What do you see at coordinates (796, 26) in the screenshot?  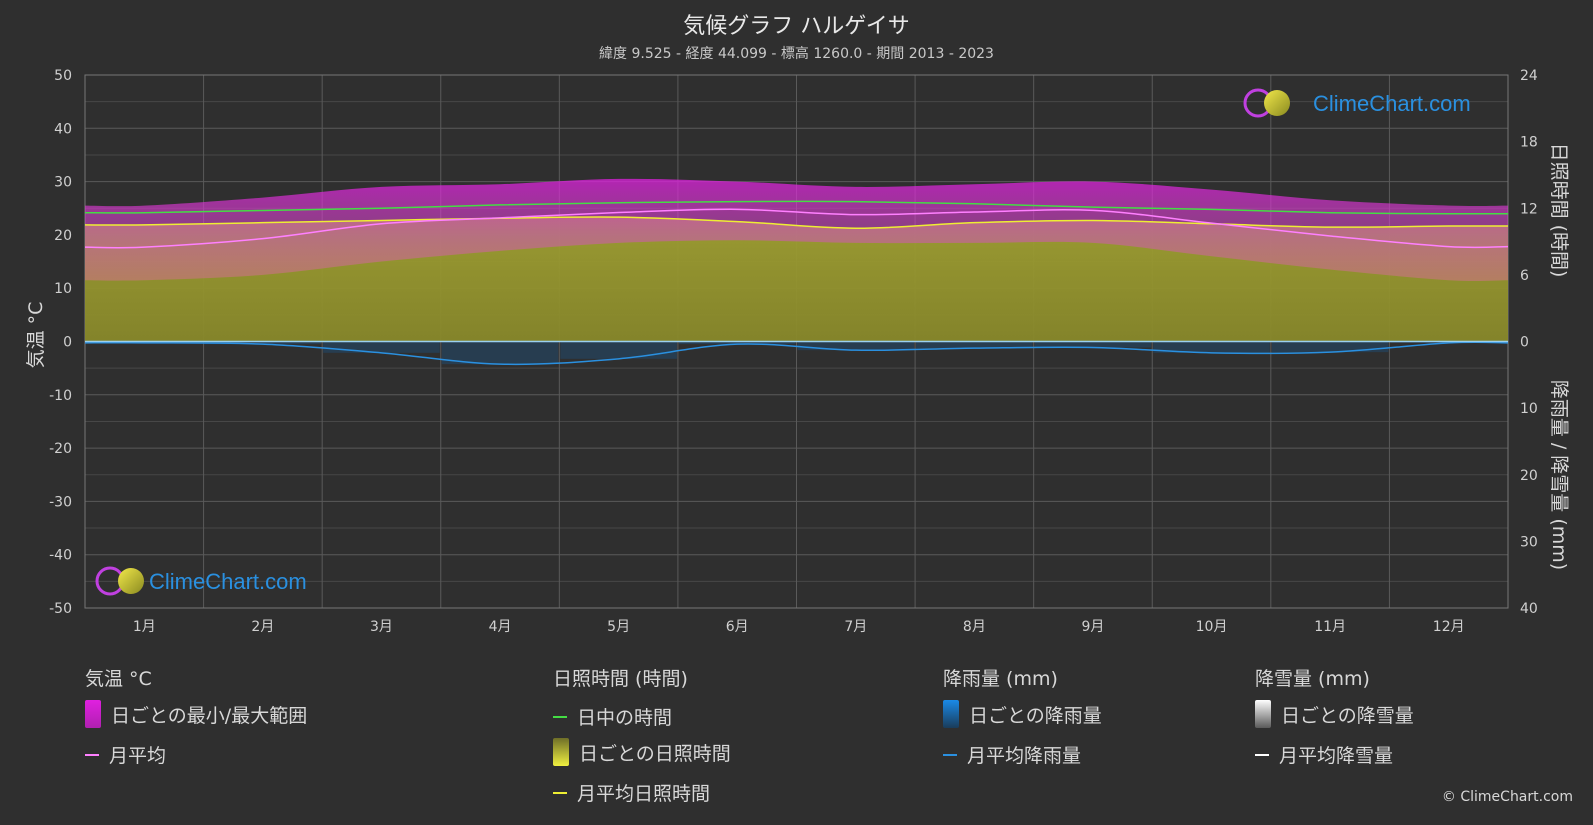 I see `page-title: 気候グラフ ハルゲイサ` at bounding box center [796, 26].